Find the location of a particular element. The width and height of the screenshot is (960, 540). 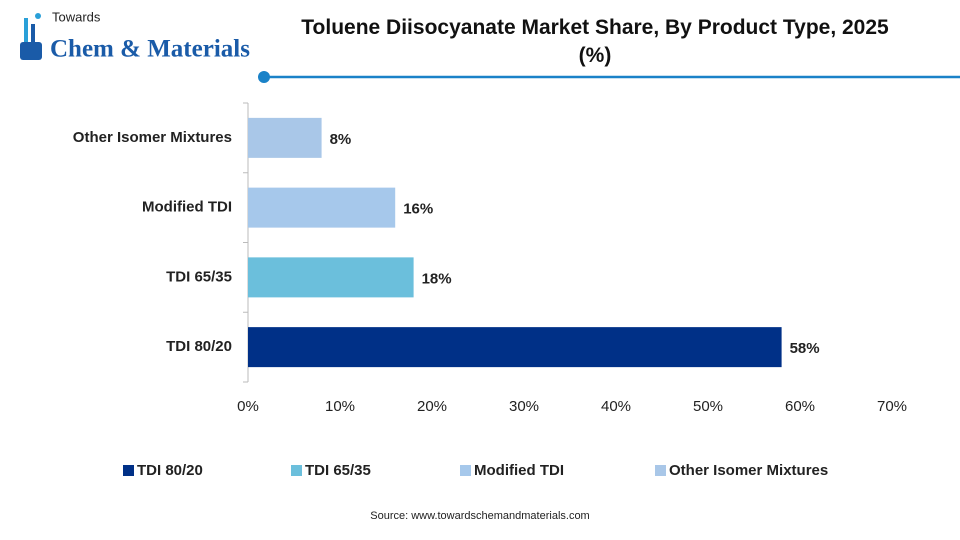

x-tick-label: 50% is located at coordinates (708, 406).